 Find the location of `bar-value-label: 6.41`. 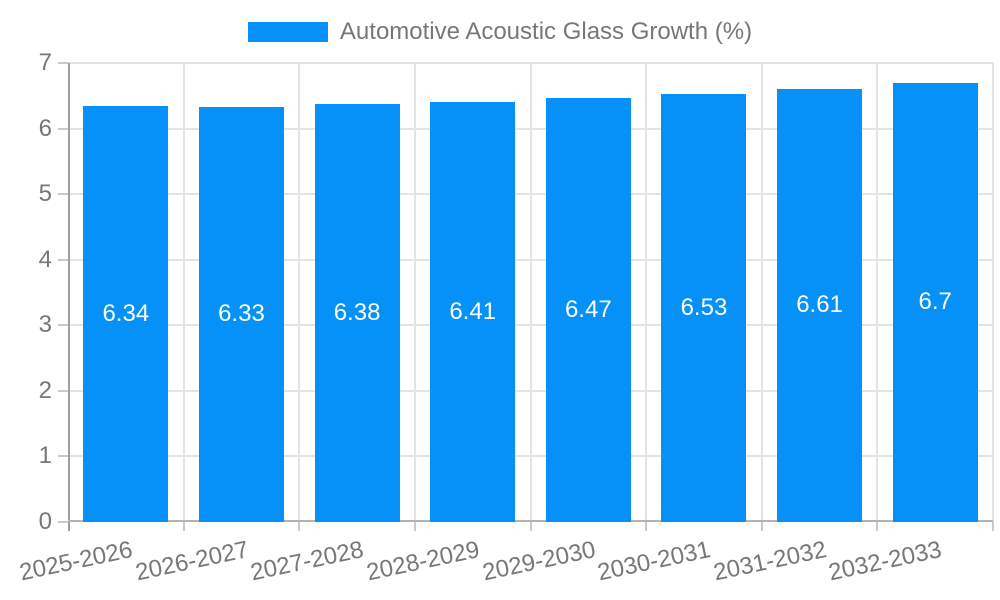

bar-value-label: 6.41 is located at coordinates (473, 311).